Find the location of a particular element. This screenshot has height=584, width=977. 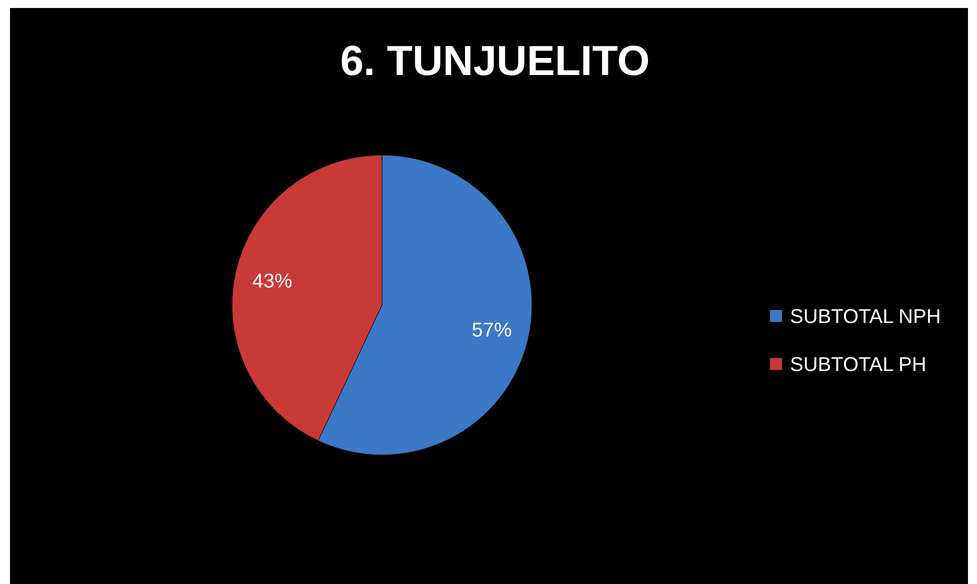

data-label: 43% is located at coordinates (272, 281).